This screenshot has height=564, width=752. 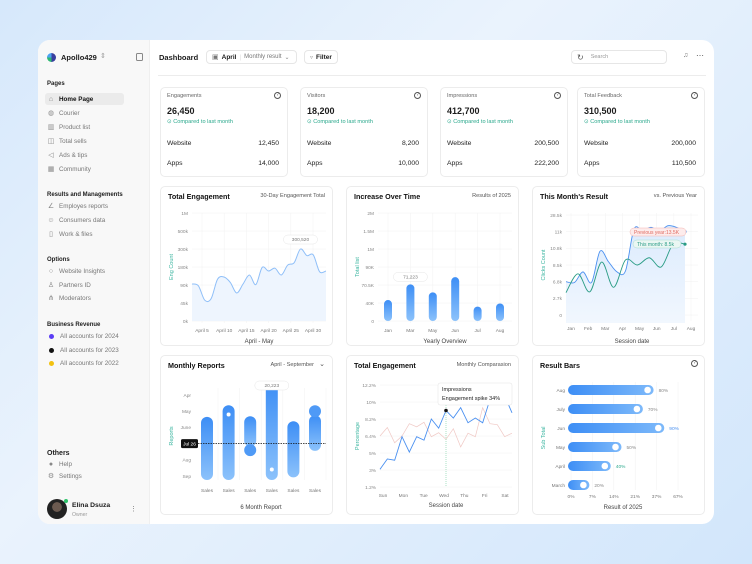 What do you see at coordinates (383, 496) in the screenshot?
I see `x-tick-label: Sun` at bounding box center [383, 496].